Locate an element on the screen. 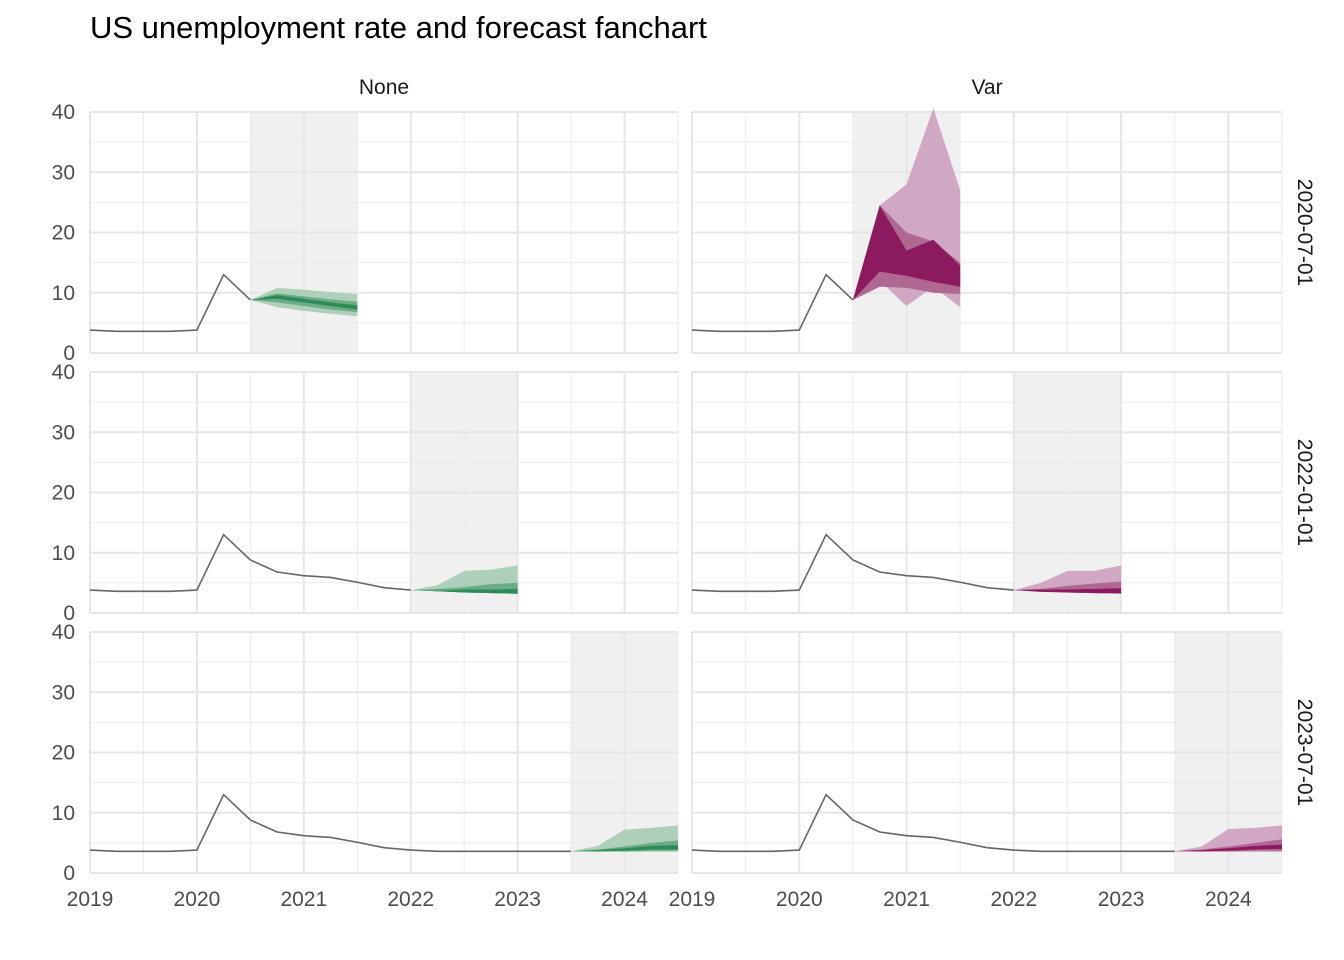 This screenshot has height=960, width=1344. facet-column-label: None is located at coordinates (384, 87).